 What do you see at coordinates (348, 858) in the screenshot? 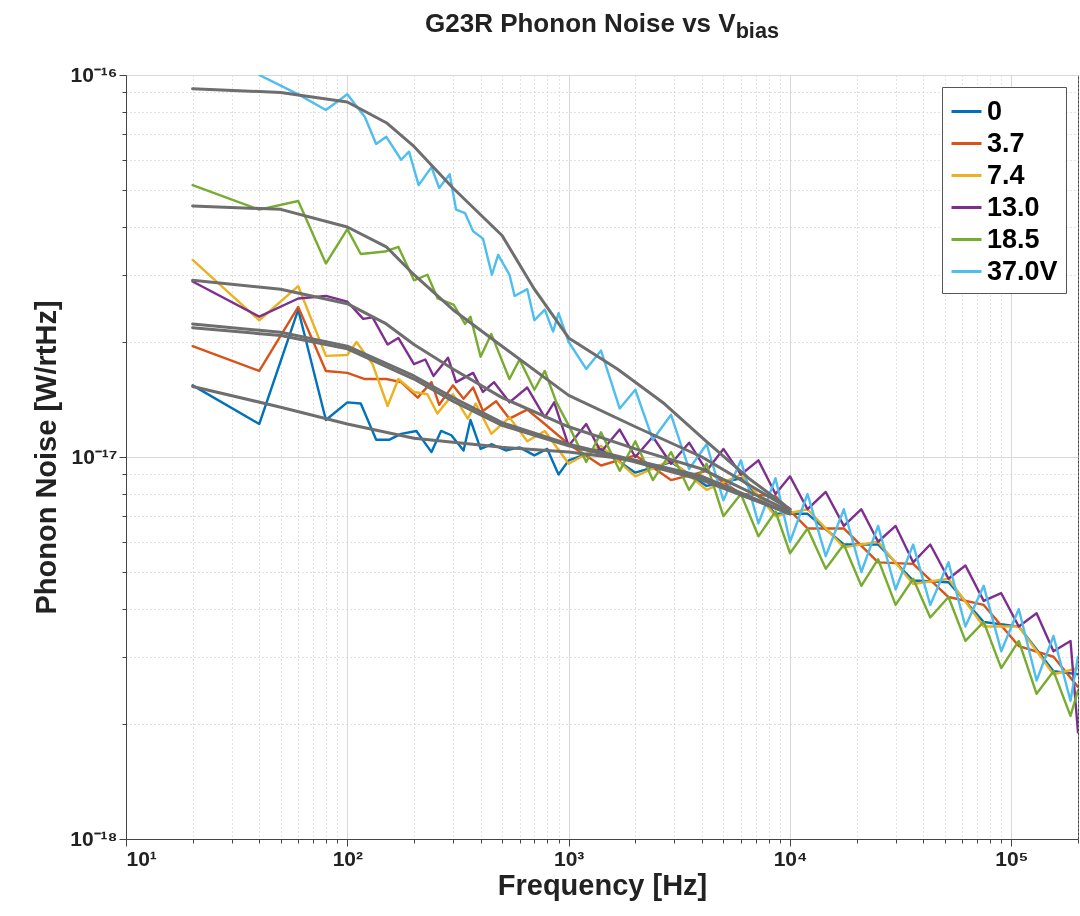
I see `x-tick-label: 10²` at bounding box center [348, 858].